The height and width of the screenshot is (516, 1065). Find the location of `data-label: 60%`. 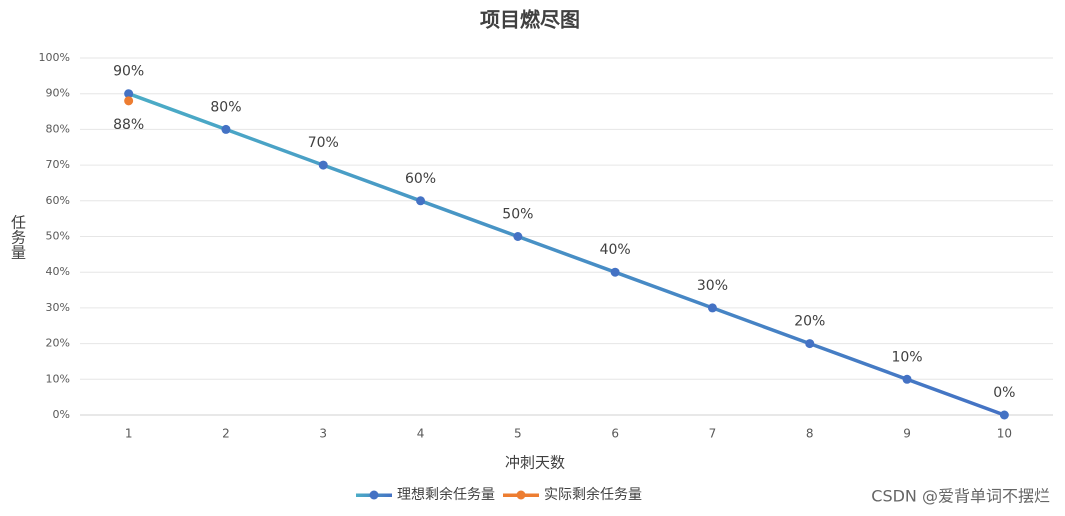

data-label: 60% is located at coordinates (420, 179).